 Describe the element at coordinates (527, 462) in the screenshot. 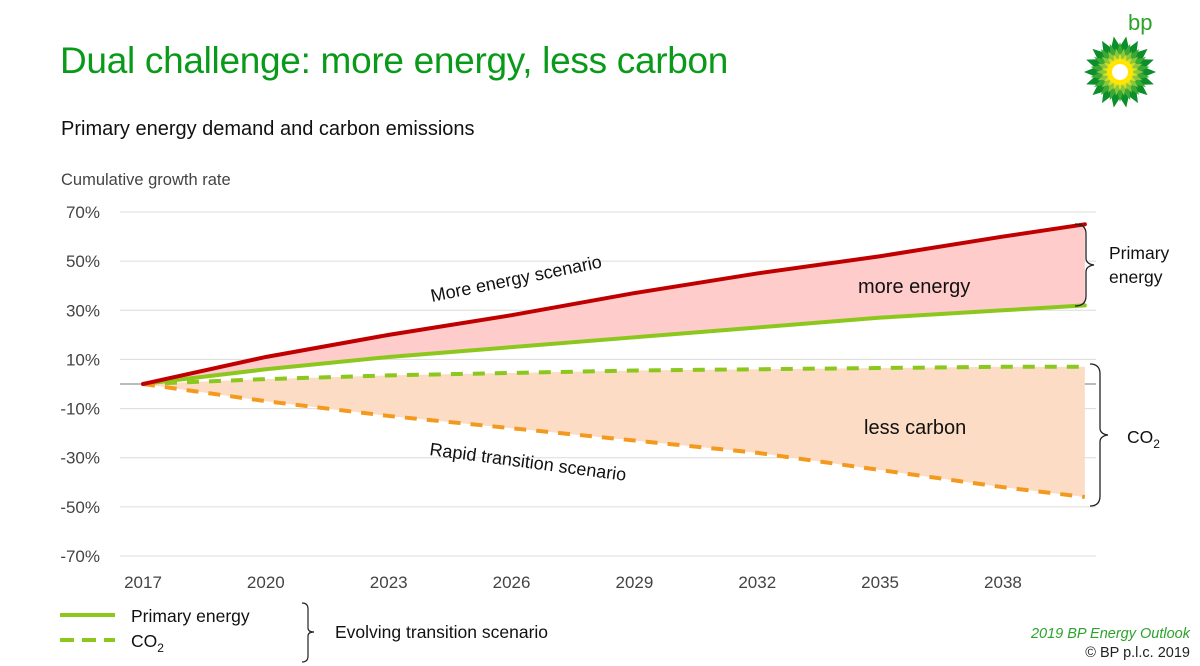

I see `annotation-rapid-transition-scenario: Rapid transition scenario` at that location.